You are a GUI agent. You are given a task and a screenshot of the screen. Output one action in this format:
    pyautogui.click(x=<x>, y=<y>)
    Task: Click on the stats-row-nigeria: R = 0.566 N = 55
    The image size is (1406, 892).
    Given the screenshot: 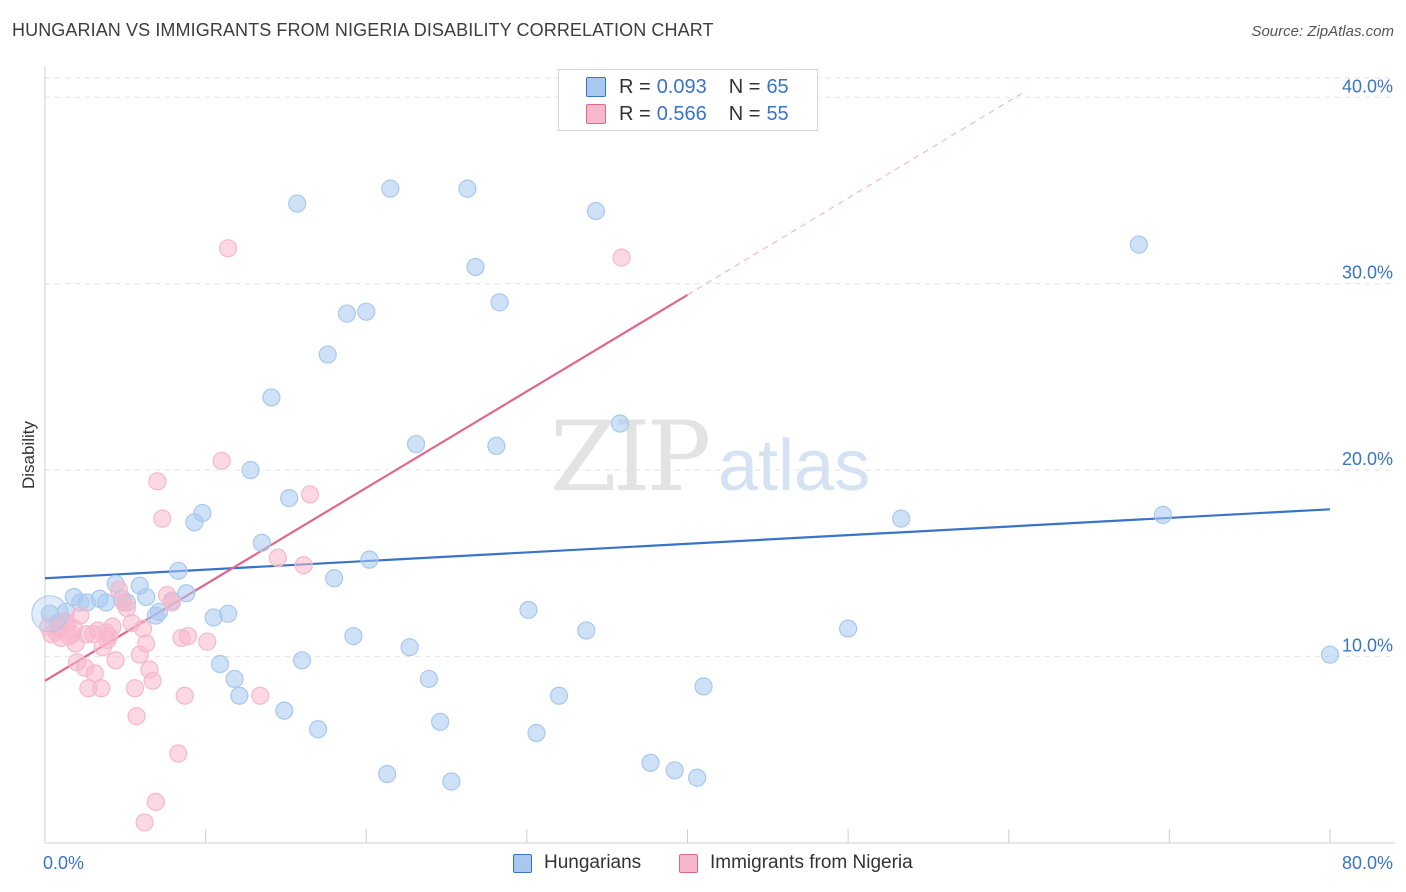 What is the action you would take?
    pyautogui.click(x=687, y=114)
    